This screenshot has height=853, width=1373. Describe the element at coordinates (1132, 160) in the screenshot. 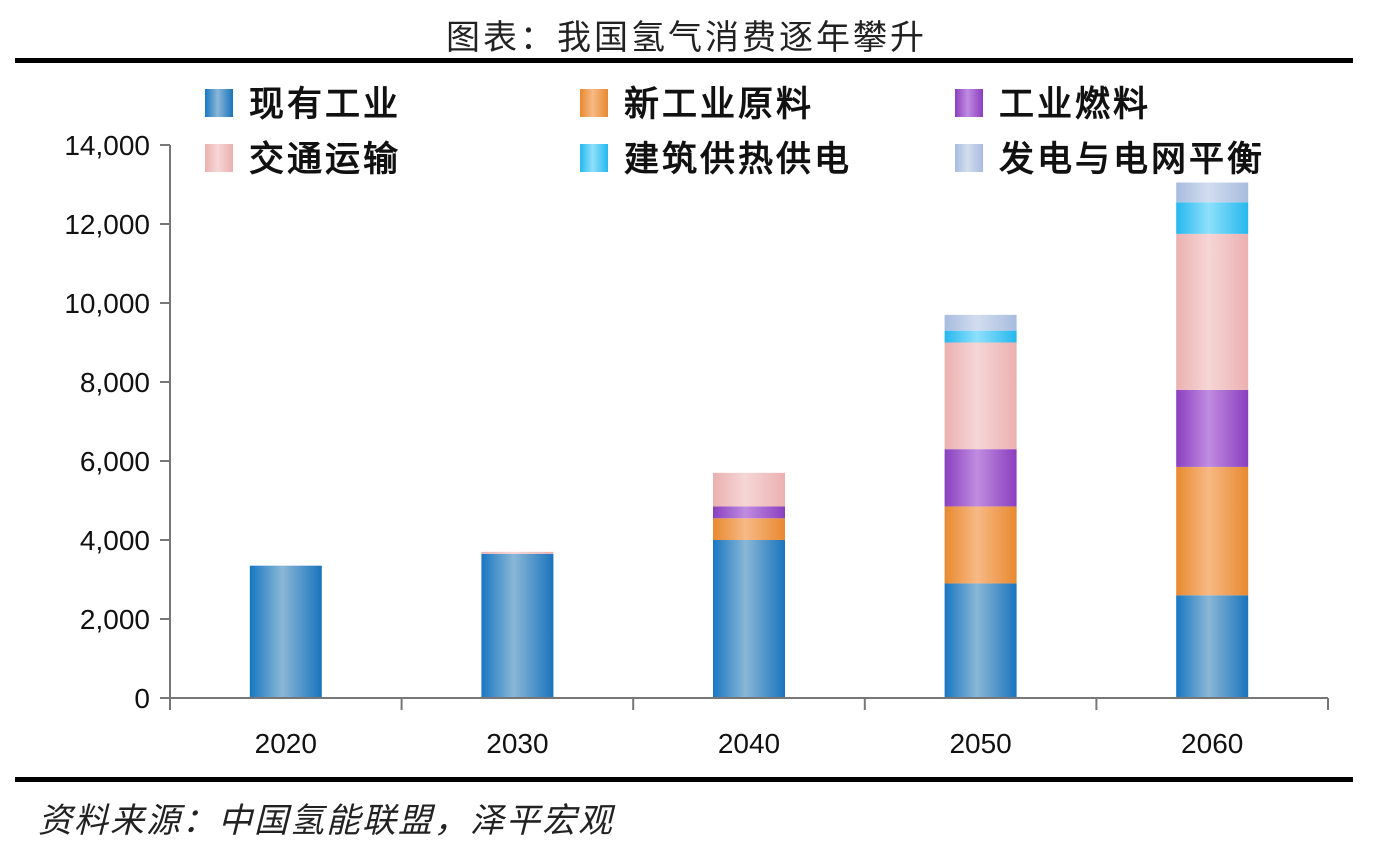

I see `legend-label: 发电与电网平衡` at that location.